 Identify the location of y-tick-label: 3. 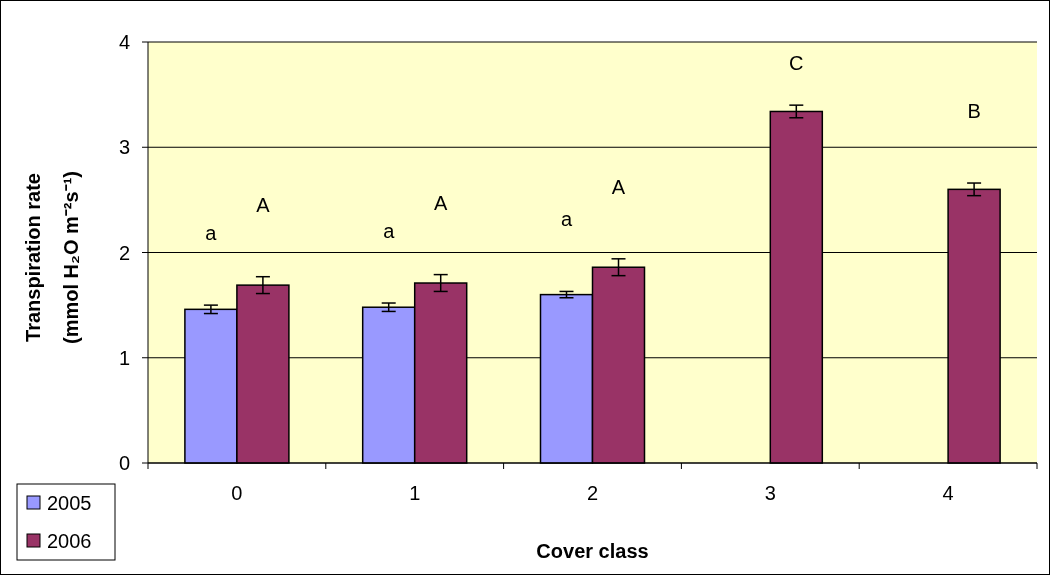
(124, 147).